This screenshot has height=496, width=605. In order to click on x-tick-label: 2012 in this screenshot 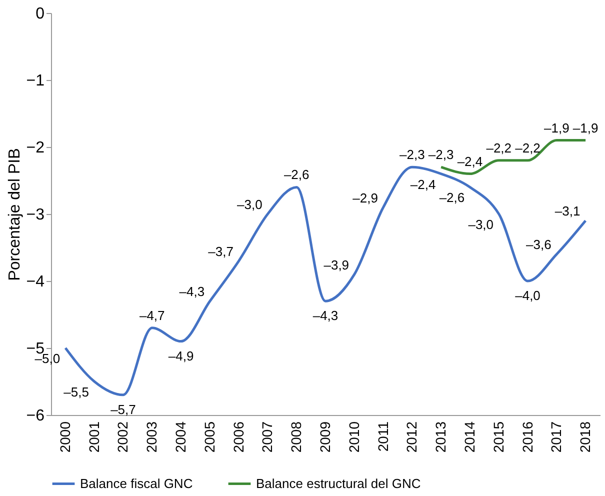, I will do `click(412, 437)`.